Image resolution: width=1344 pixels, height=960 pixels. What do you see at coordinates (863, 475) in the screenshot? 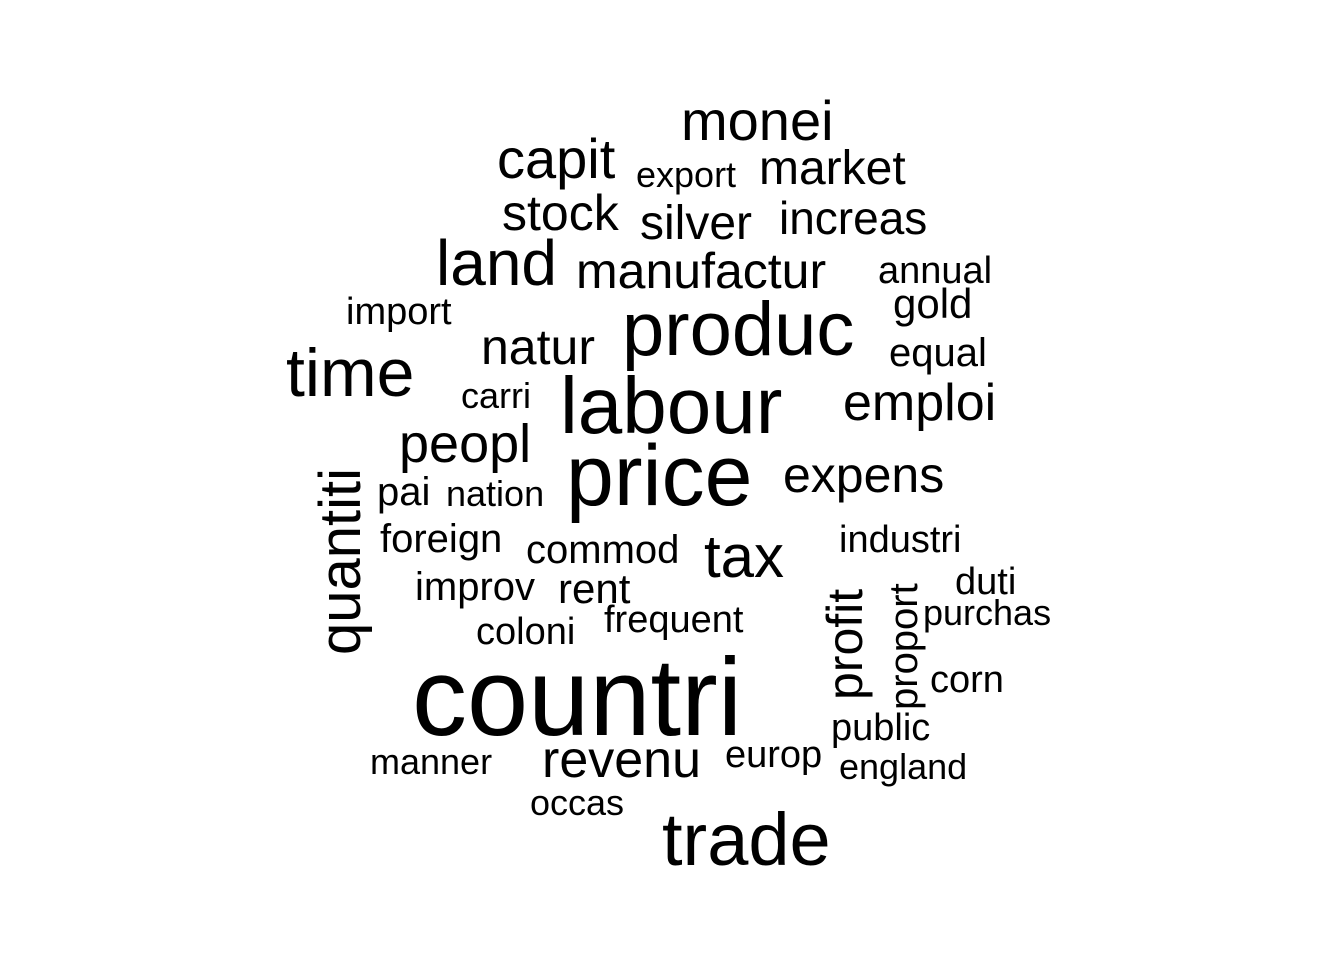
I see `word-expens: expens` at bounding box center [863, 475].